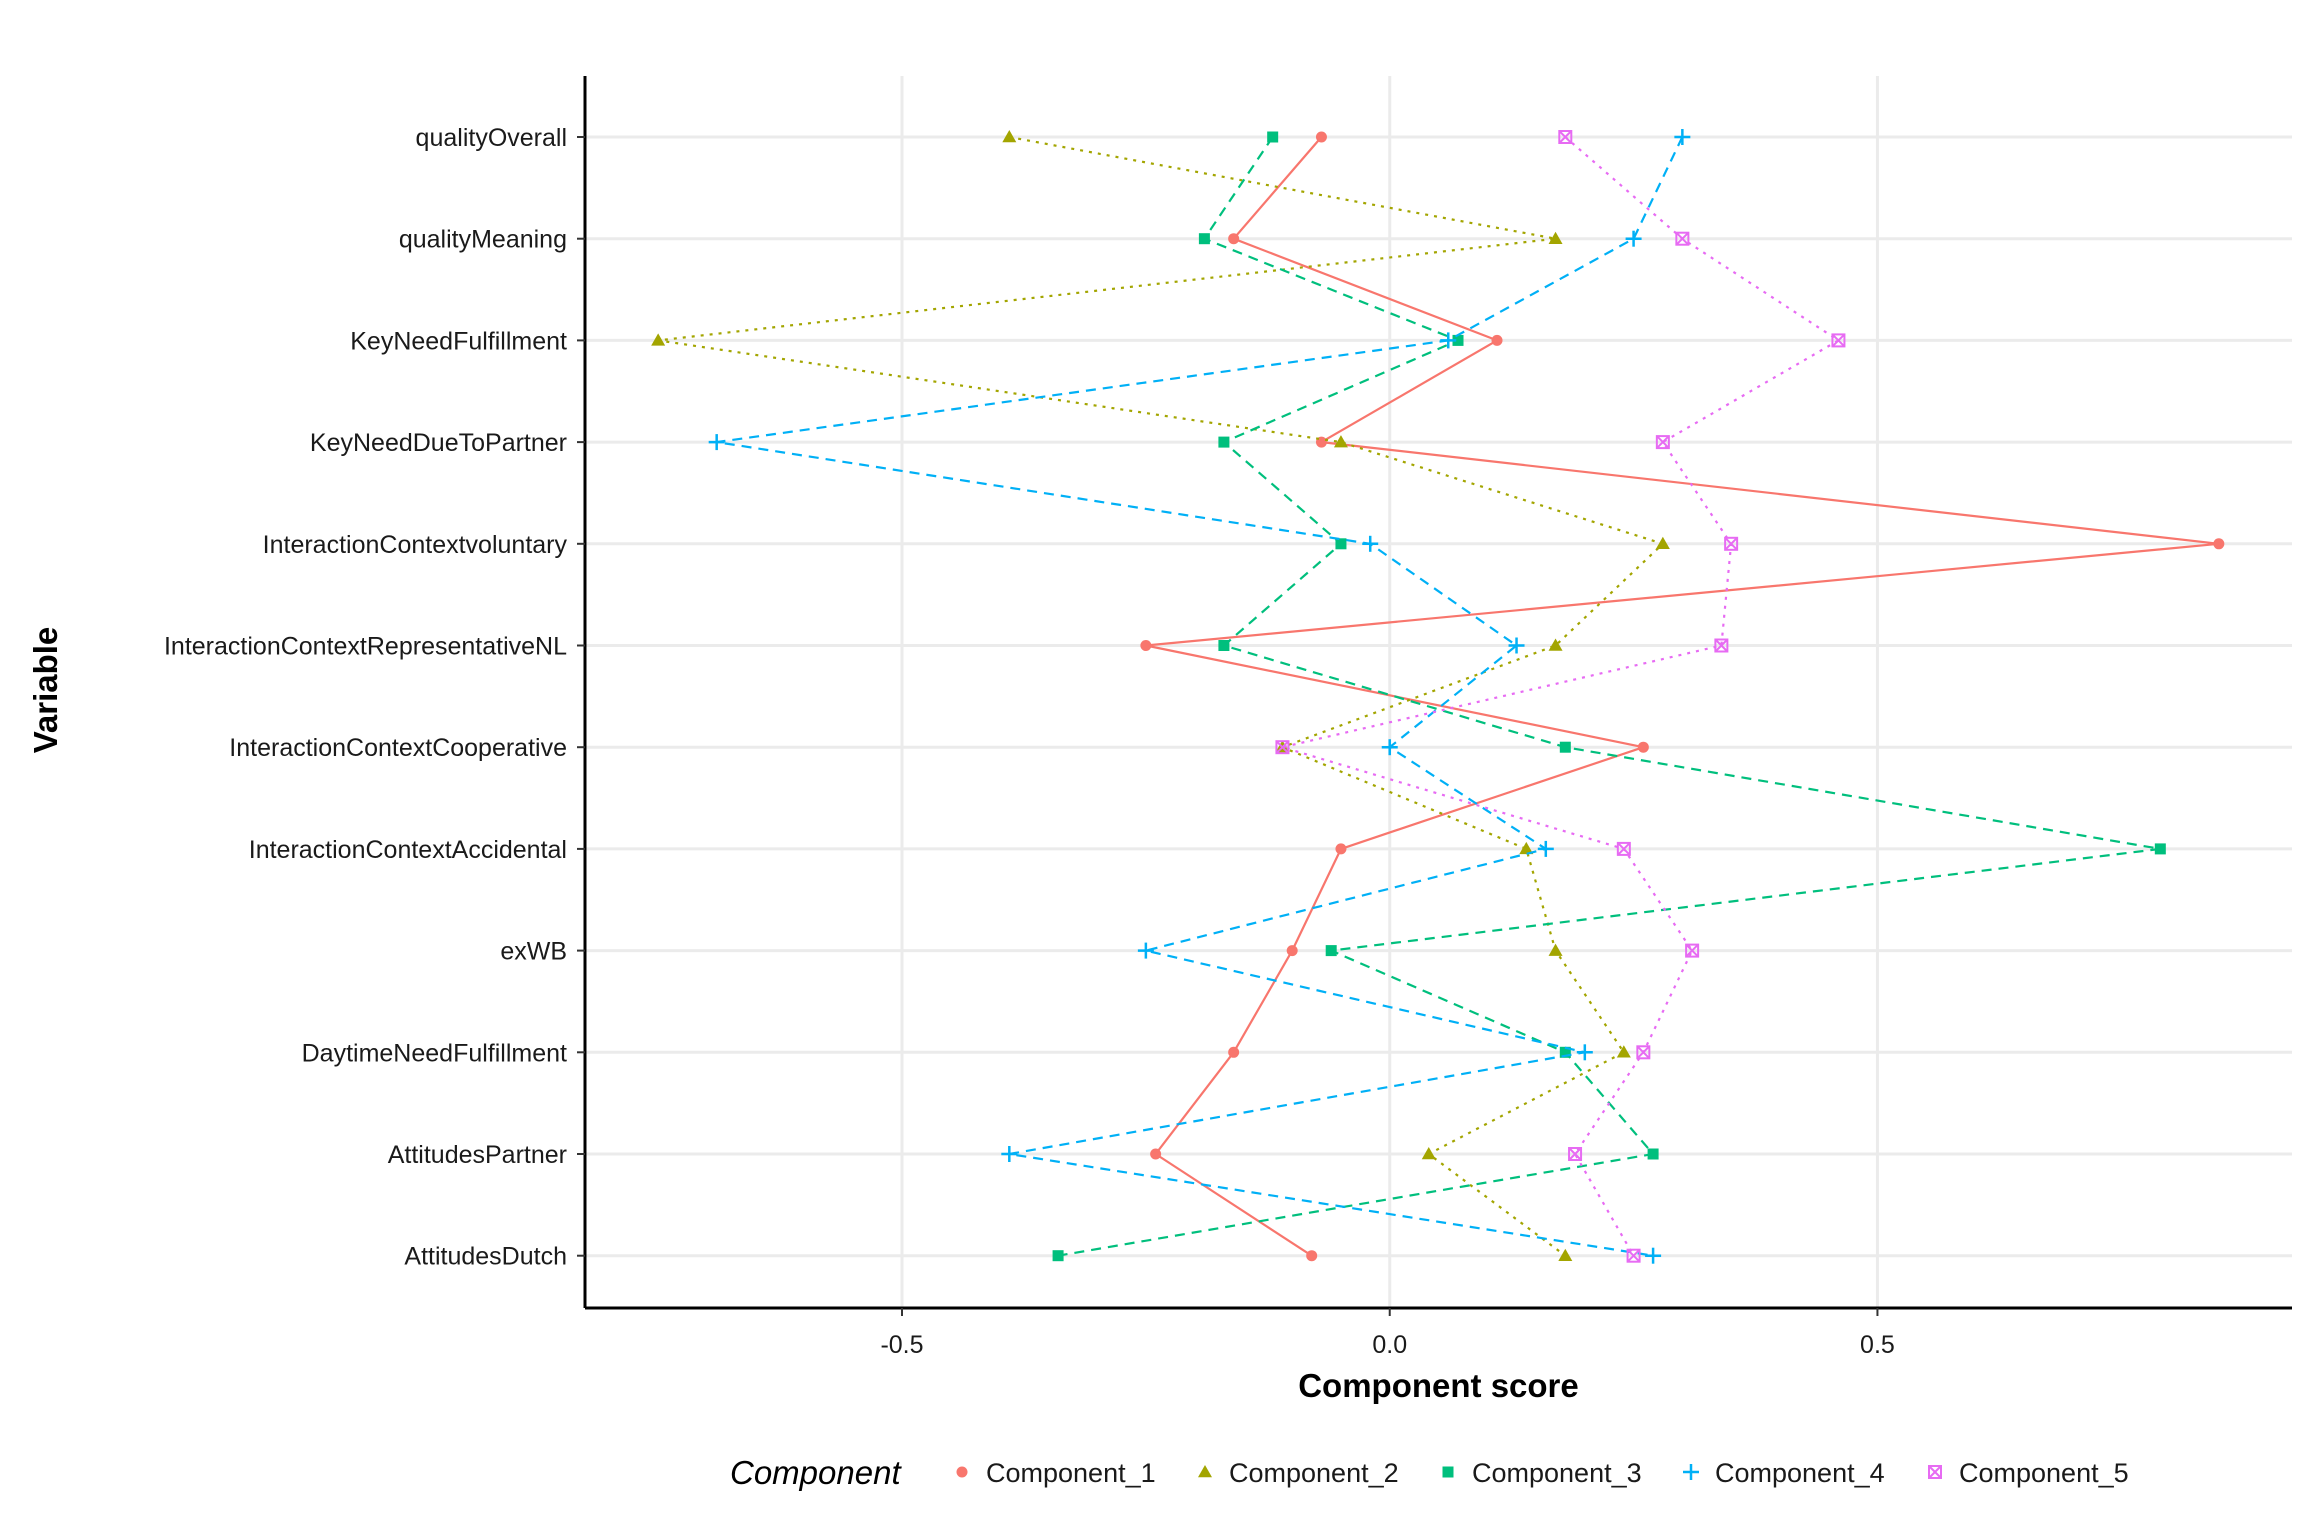  What do you see at coordinates (1800, 1473) in the screenshot?
I see `legend-label: Component_4` at bounding box center [1800, 1473].